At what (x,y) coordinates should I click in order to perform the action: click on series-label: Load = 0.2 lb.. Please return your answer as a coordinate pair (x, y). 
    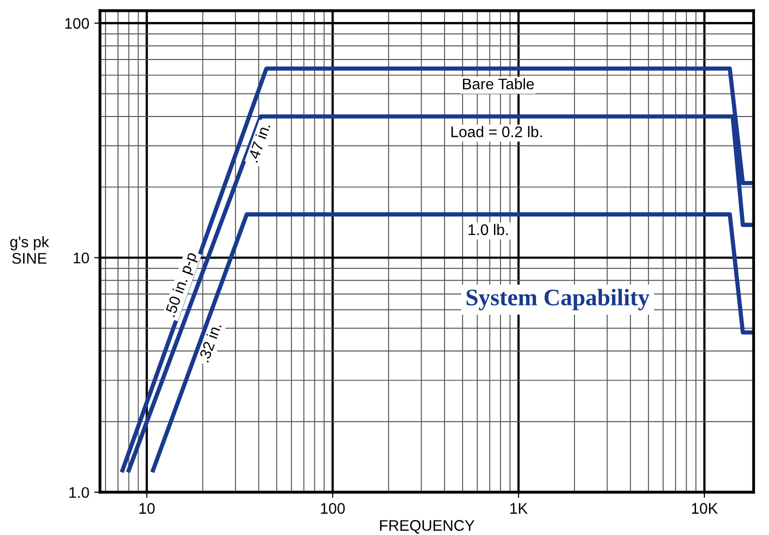
    Looking at the image, I should click on (496, 132).